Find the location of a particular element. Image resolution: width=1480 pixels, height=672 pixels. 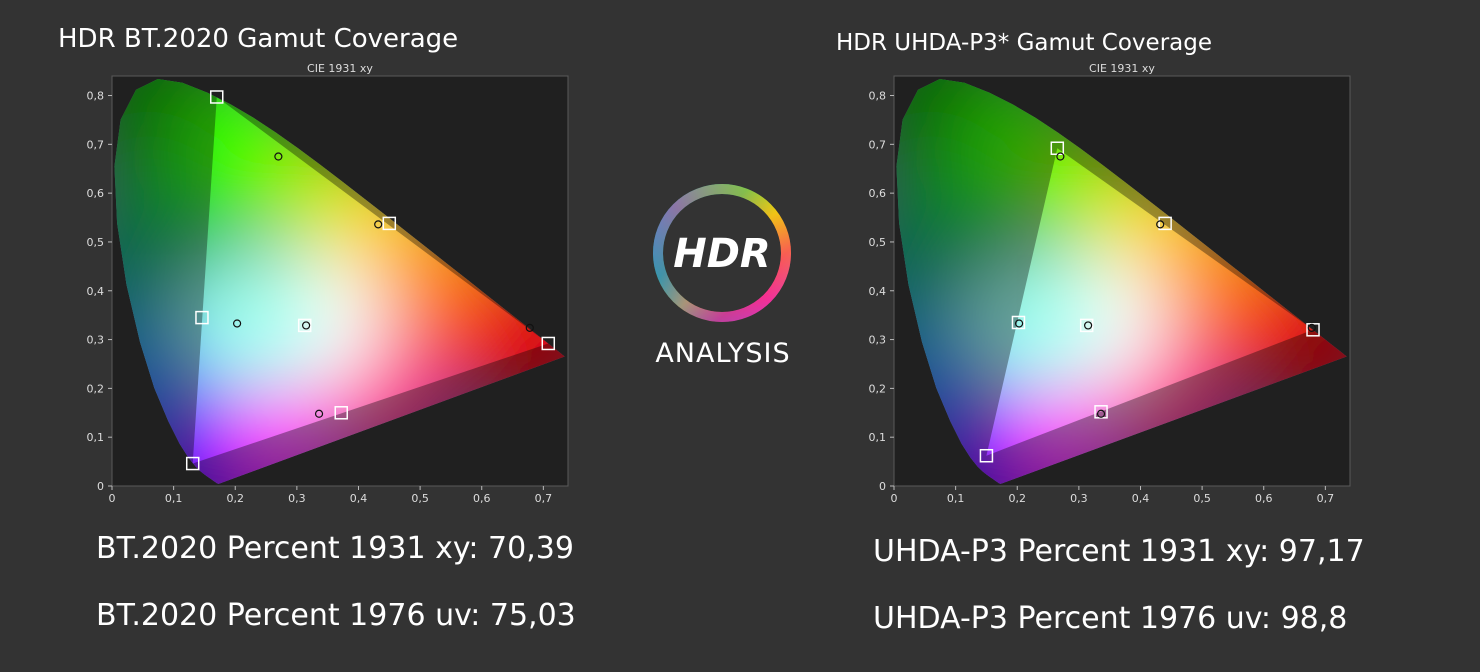

hdr-ring-logo-icon: HDR is located at coordinates (722, 253).